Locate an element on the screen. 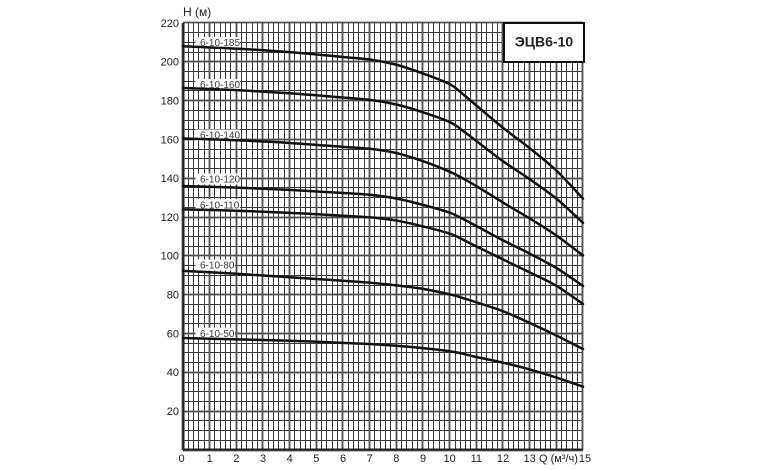 The width and height of the screenshot is (763, 470). svg-text: 40 is located at coordinates (173, 373).